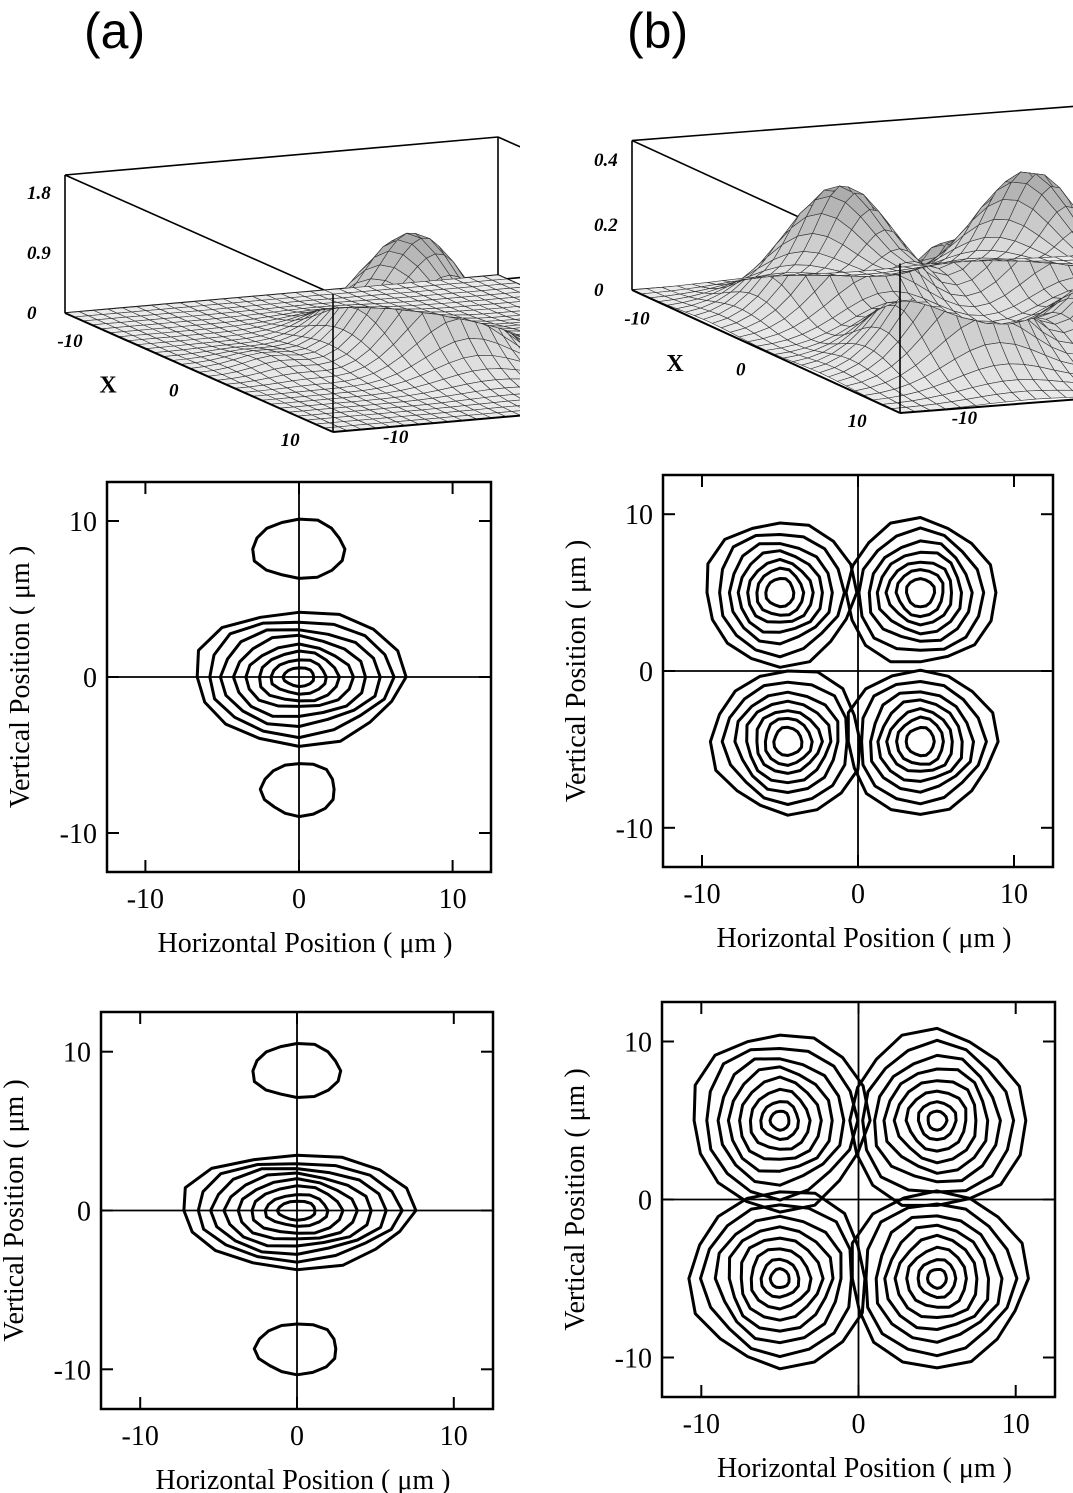 The width and height of the screenshot is (1073, 1493). Describe the element at coordinates (39, 193) in the screenshot. I see `z-tick-label: 1.8` at that location.